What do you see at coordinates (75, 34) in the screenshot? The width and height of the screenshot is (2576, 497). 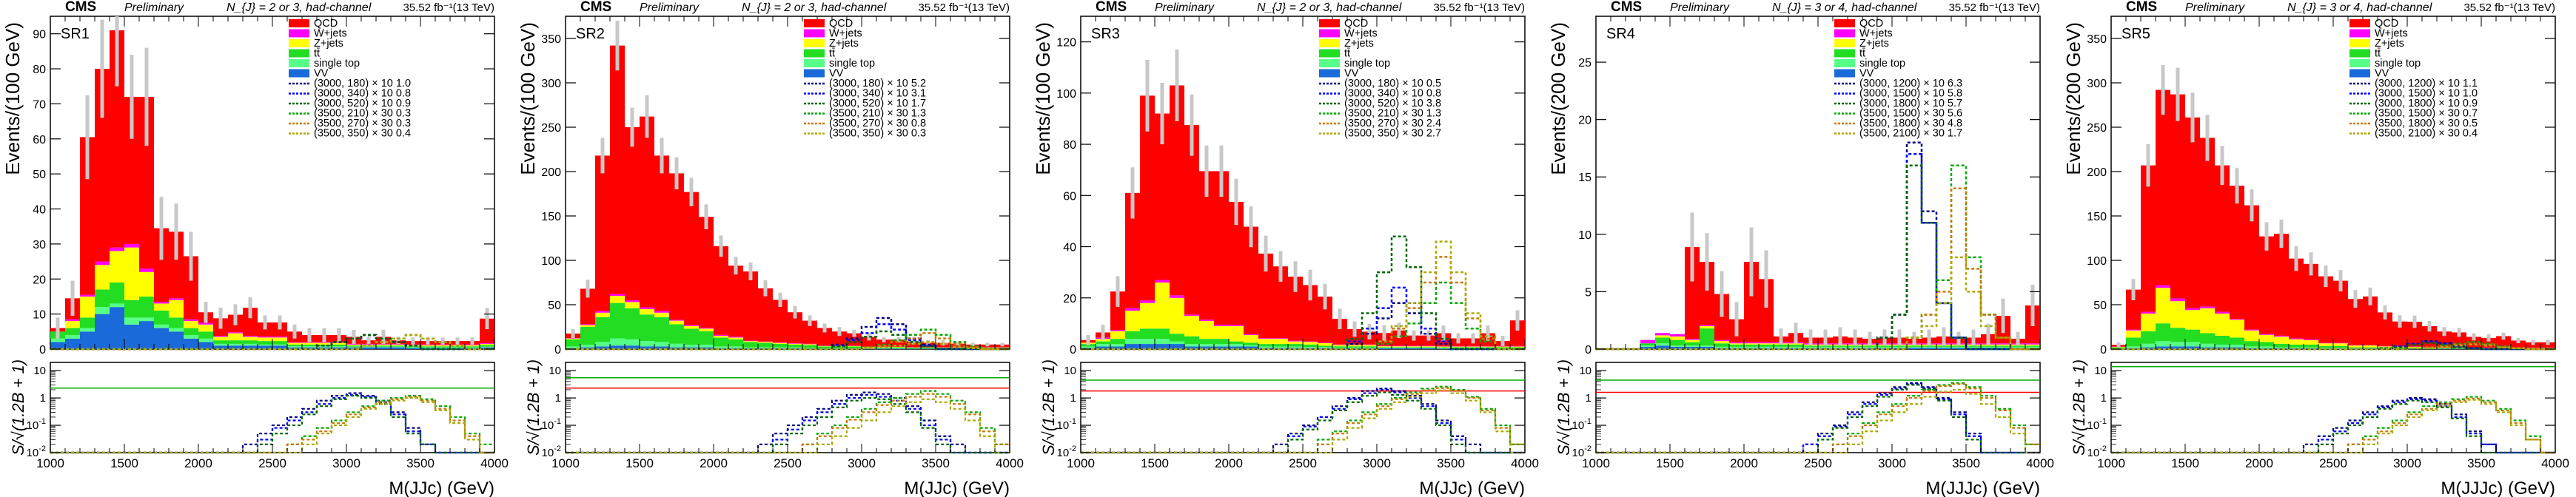 I see `panel-name: SR1` at bounding box center [75, 34].